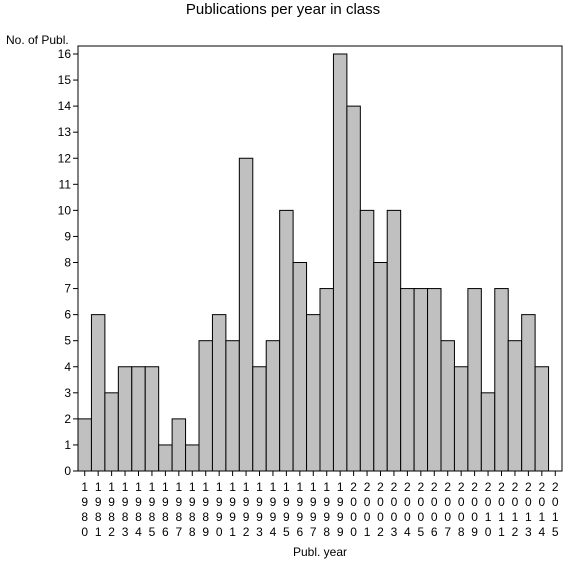 The width and height of the screenshot is (567, 567). I want to click on bar-1998, so click(326, 380).